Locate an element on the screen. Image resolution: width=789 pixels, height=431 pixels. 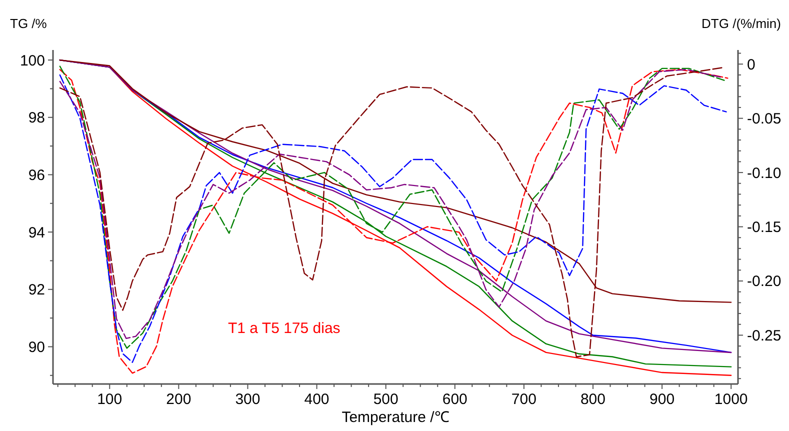
y-tick-label: 90 is located at coordinates (36, 347).